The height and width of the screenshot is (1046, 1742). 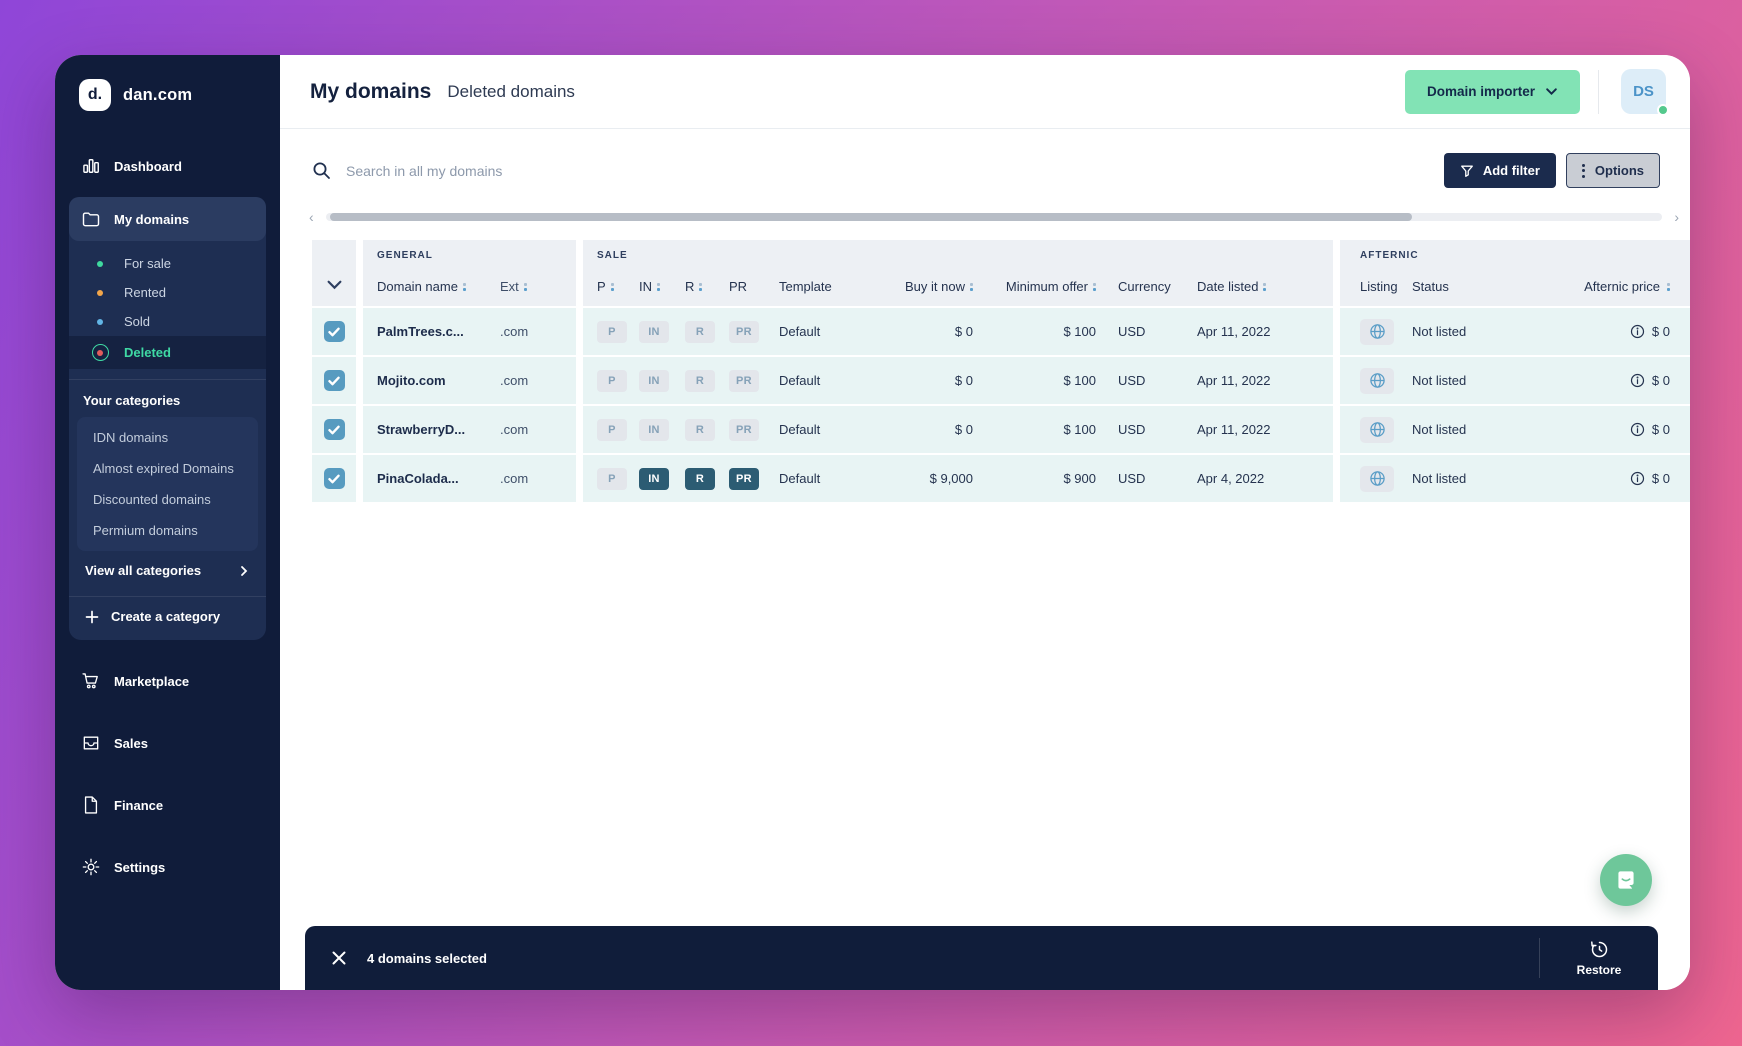 I want to click on brand: d. dan.com, so click(x=167, y=95).